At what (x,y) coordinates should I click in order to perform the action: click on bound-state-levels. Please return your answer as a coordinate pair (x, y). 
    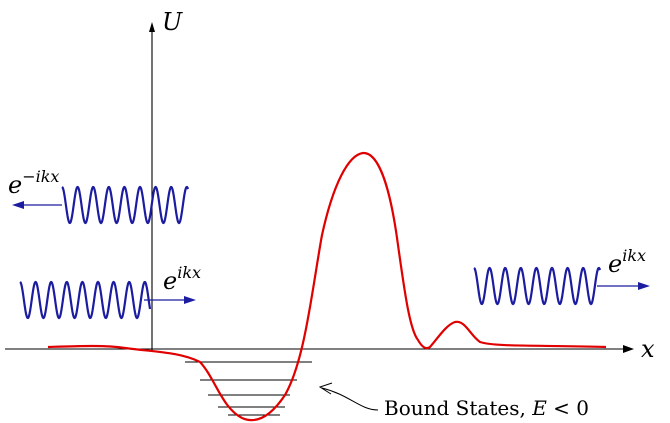
    Looking at the image, I should click on (248, 388).